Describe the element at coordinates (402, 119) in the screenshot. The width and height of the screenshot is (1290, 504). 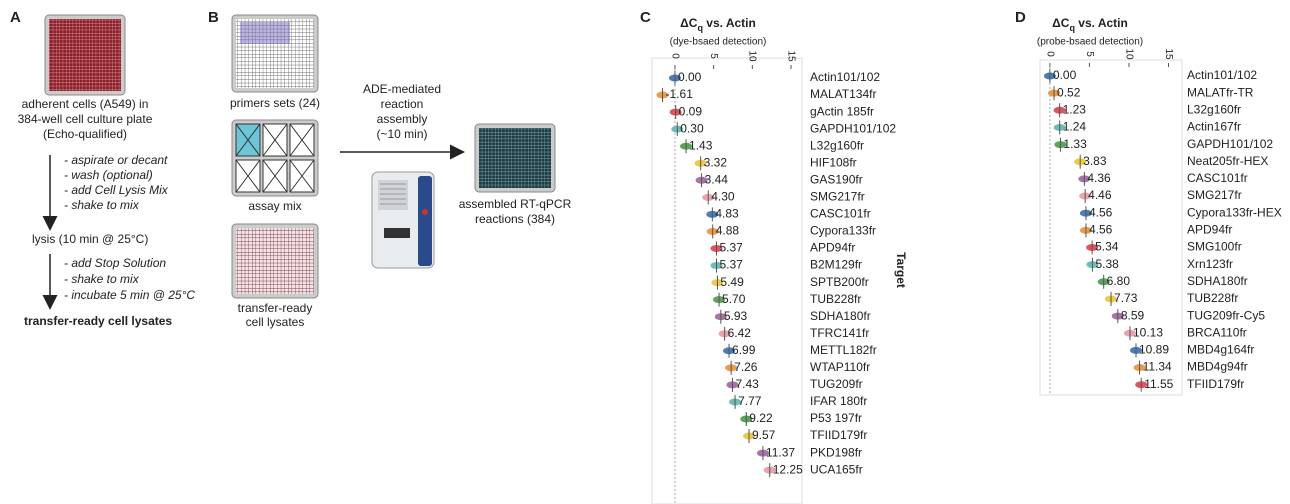
I see `arrow-text: assembly` at that location.